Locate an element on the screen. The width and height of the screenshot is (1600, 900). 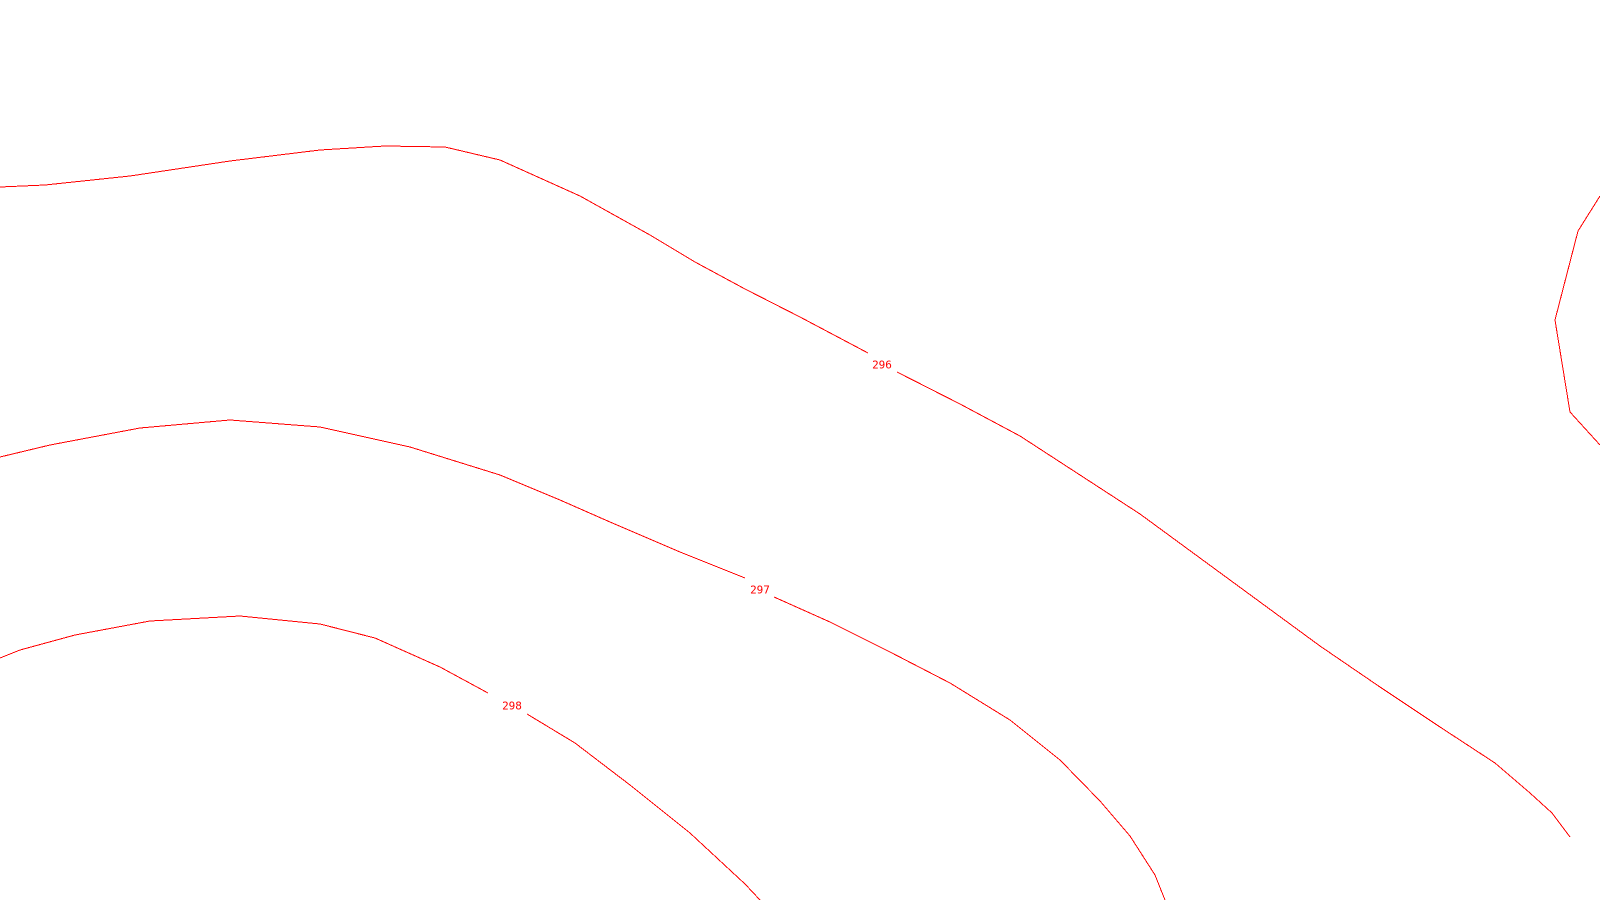
contour-right-edge is located at coordinates (1577, 320).